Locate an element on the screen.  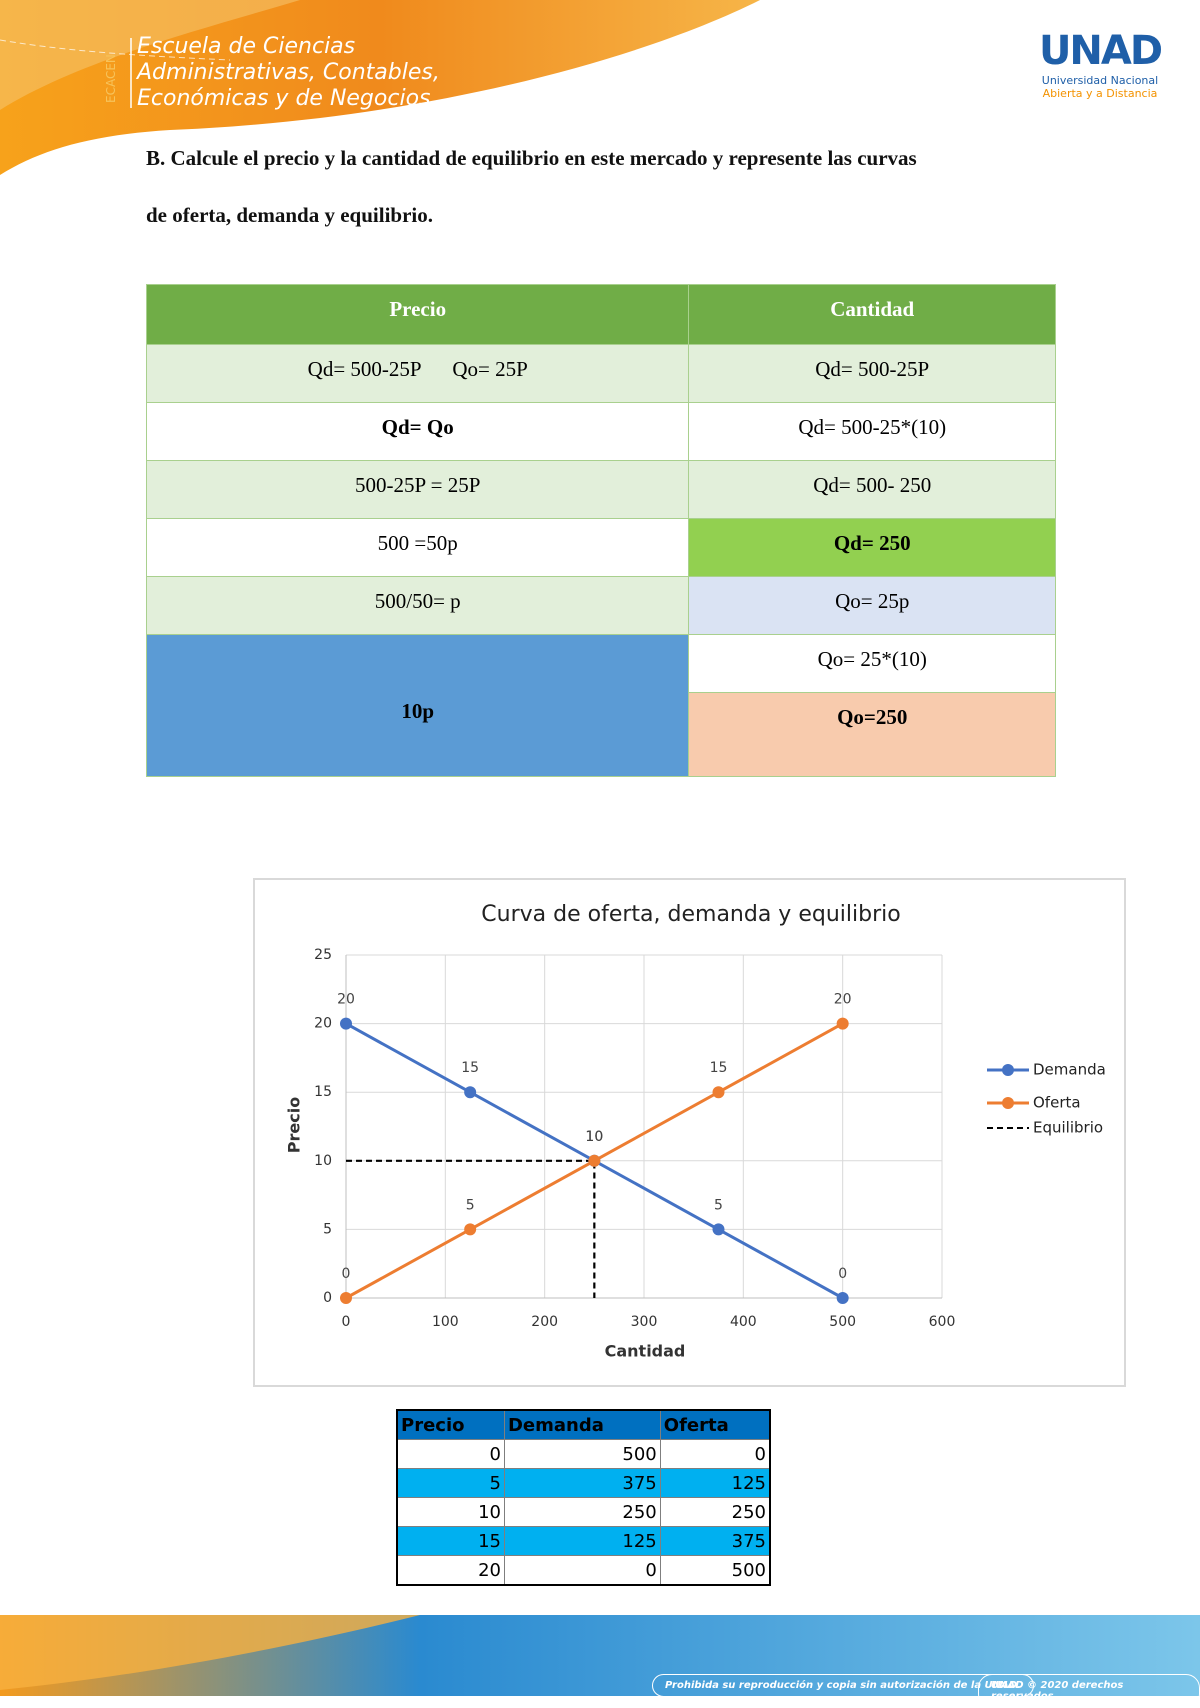
series-line is located at coordinates (471, 1228).